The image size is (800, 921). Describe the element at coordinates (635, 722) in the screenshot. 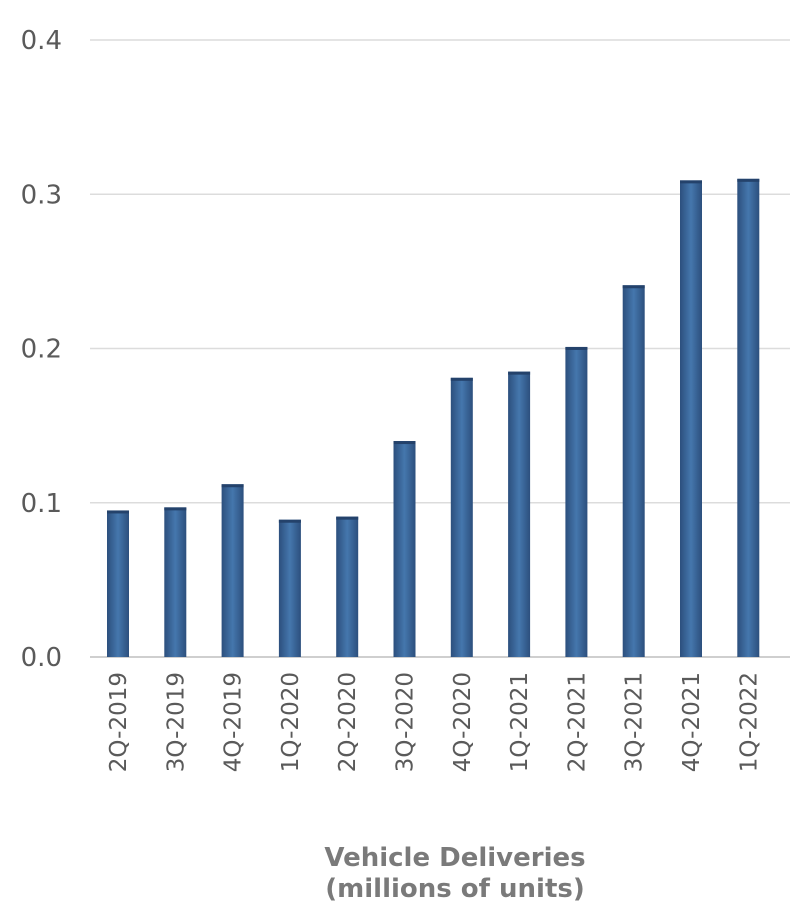

I see `x-tick-label: 3Q-2021` at that location.